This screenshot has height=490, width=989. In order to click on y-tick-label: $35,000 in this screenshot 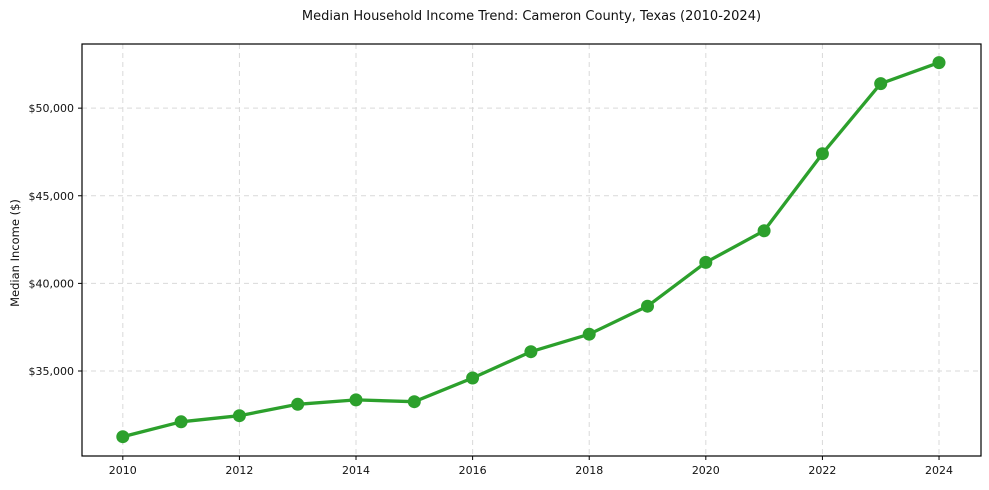, I will do `click(52, 371)`.